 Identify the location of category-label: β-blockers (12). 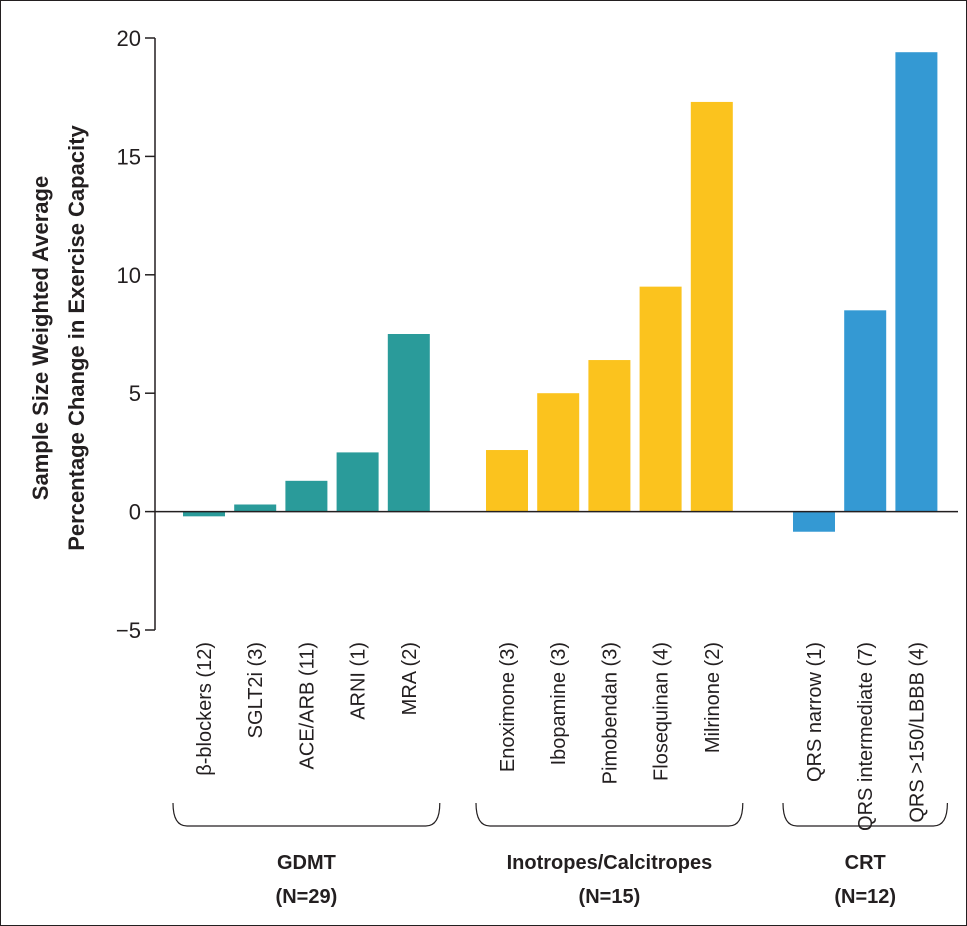
(205, 709).